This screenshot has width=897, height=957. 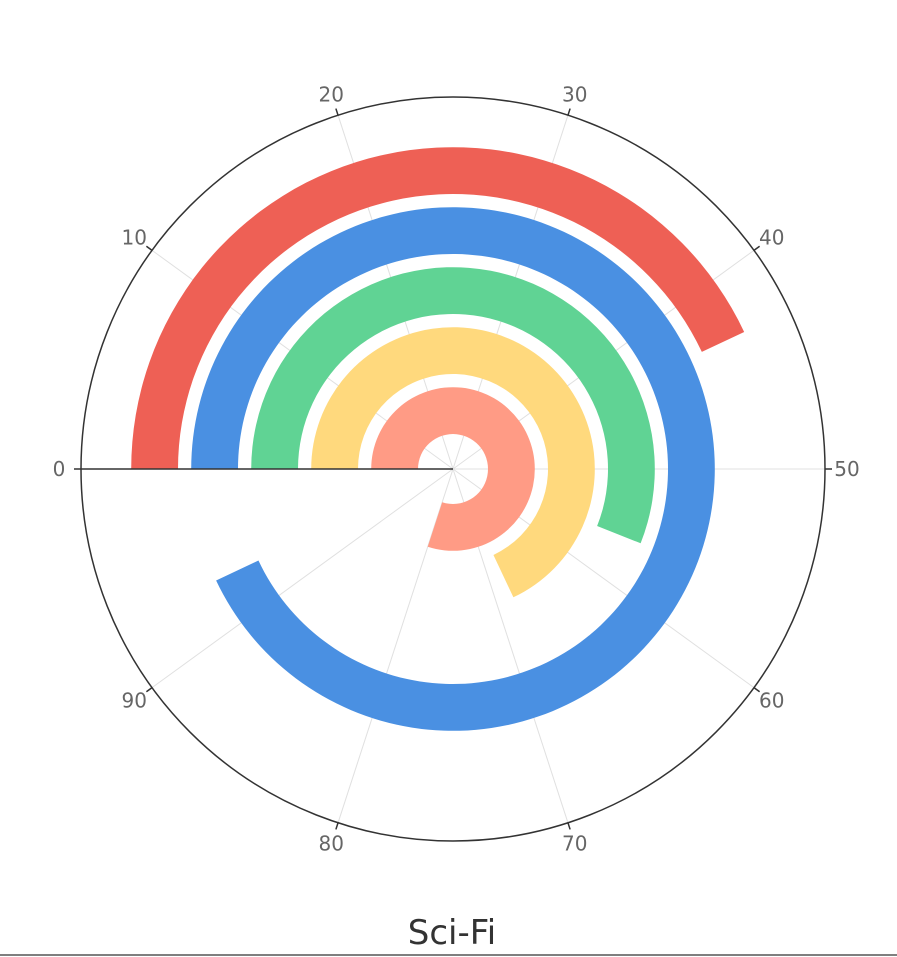 What do you see at coordinates (771, 237) in the screenshot?
I see `angle-tick-label: 40` at bounding box center [771, 237].